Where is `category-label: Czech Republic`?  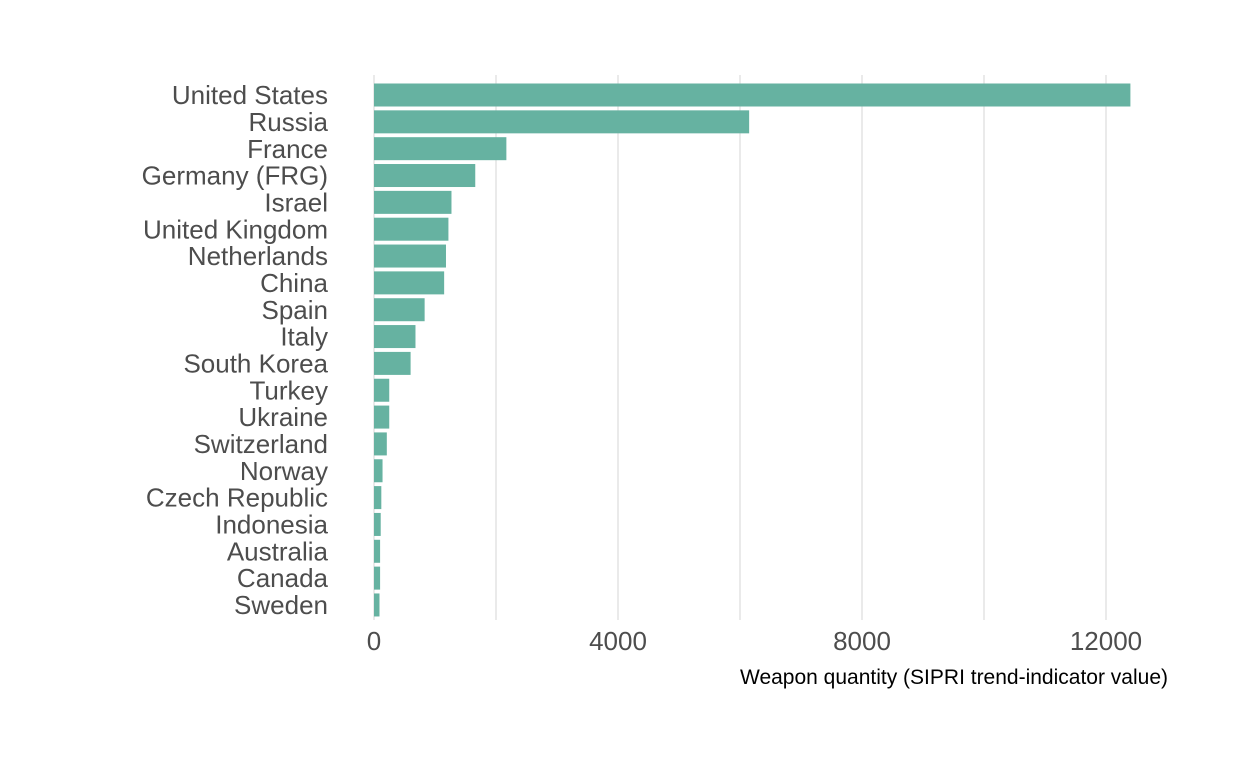
category-label: Czech Republic is located at coordinates (237, 498).